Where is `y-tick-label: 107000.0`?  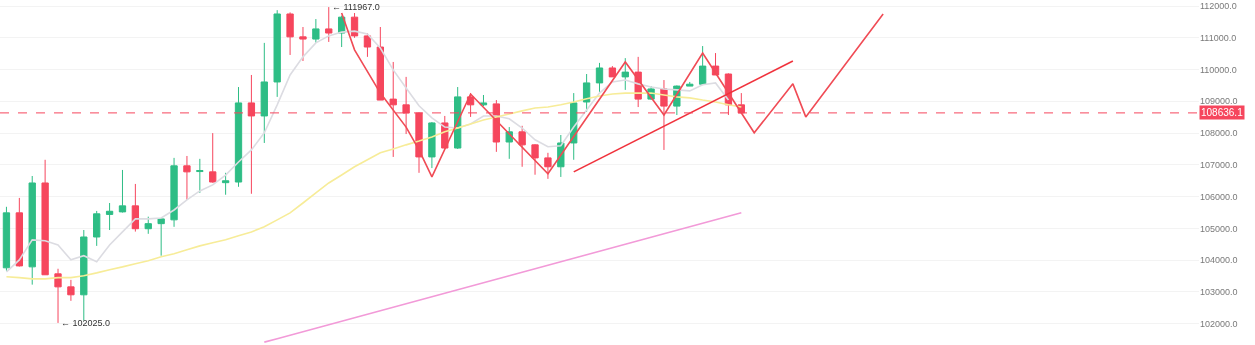
y-tick-label: 107000.0 is located at coordinates (1219, 165).